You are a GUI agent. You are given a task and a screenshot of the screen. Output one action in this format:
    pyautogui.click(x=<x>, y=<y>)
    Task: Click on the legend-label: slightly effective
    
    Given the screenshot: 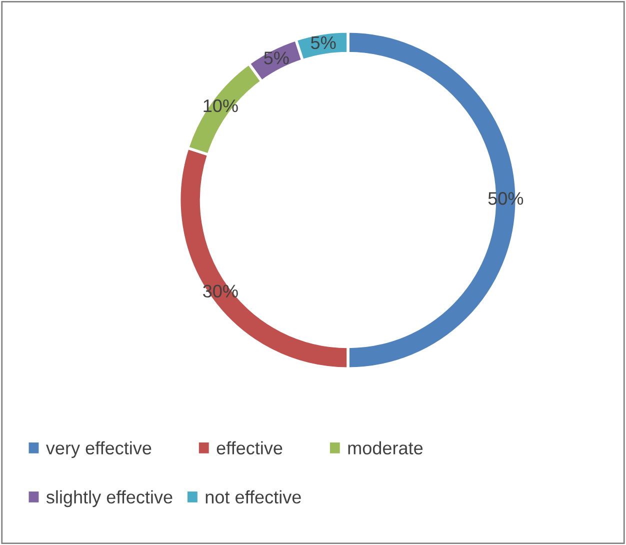 What is the action you would take?
    pyautogui.click(x=109, y=499)
    